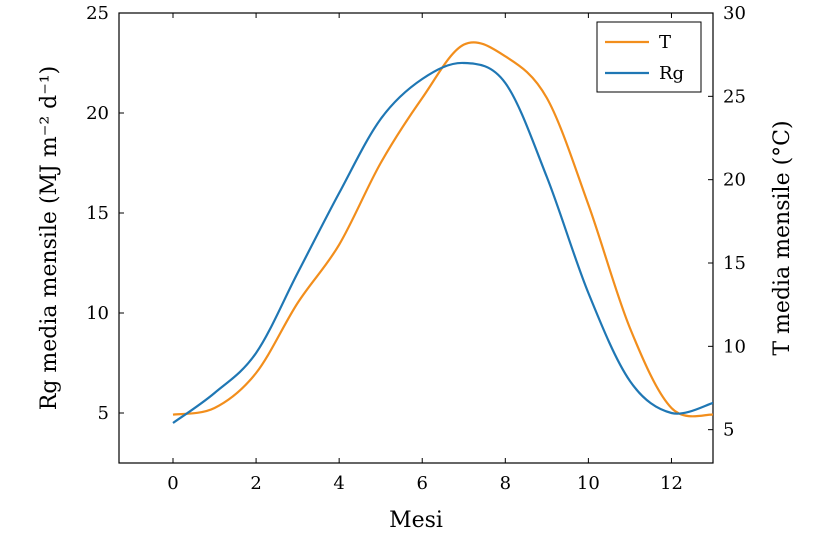  I want to click on x-tick-label: 10, so click(588, 483).